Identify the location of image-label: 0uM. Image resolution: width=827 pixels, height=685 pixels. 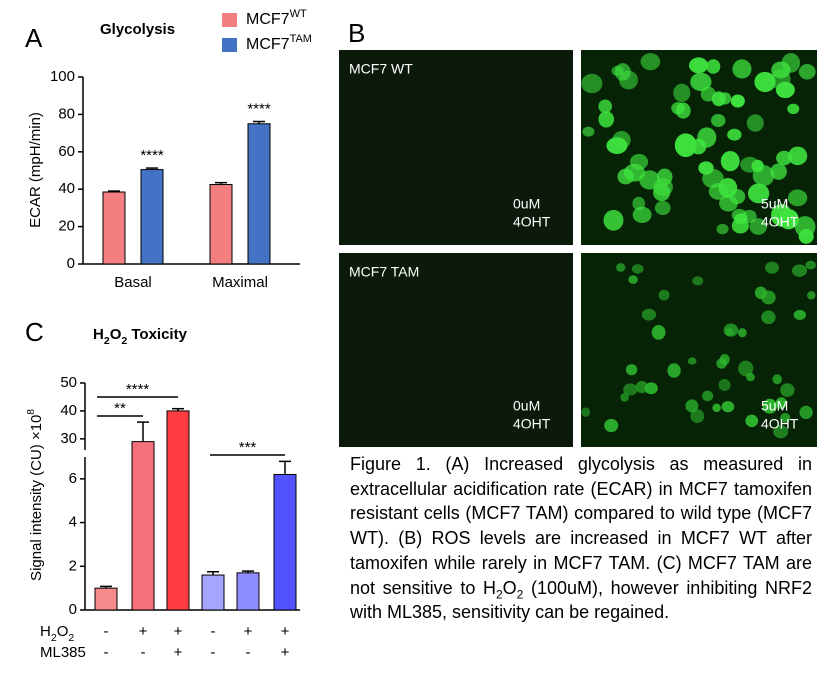
(526, 204).